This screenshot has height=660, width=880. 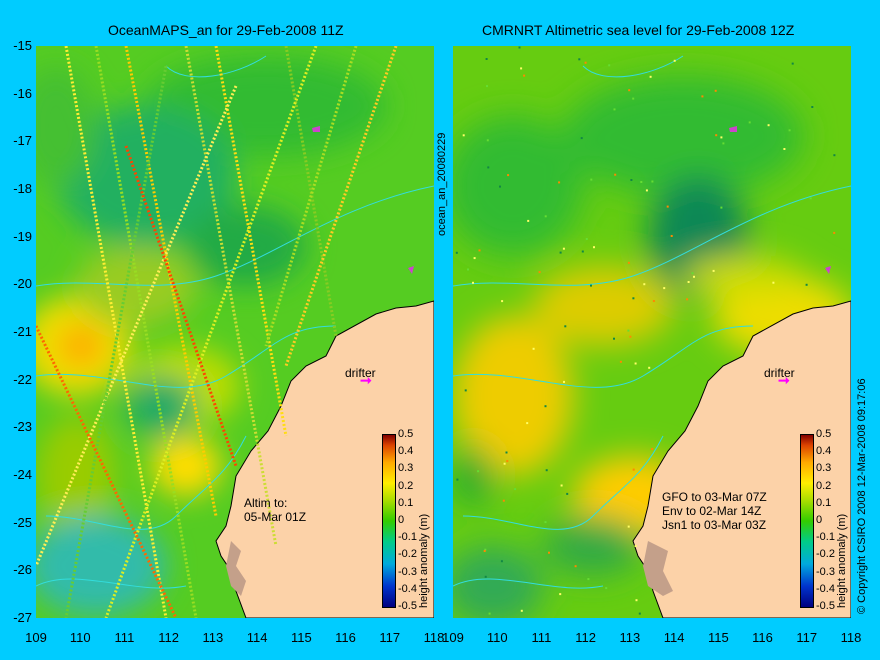 What do you see at coordinates (22, 522) in the screenshot?
I see `y-tick-label: -25` at bounding box center [22, 522].